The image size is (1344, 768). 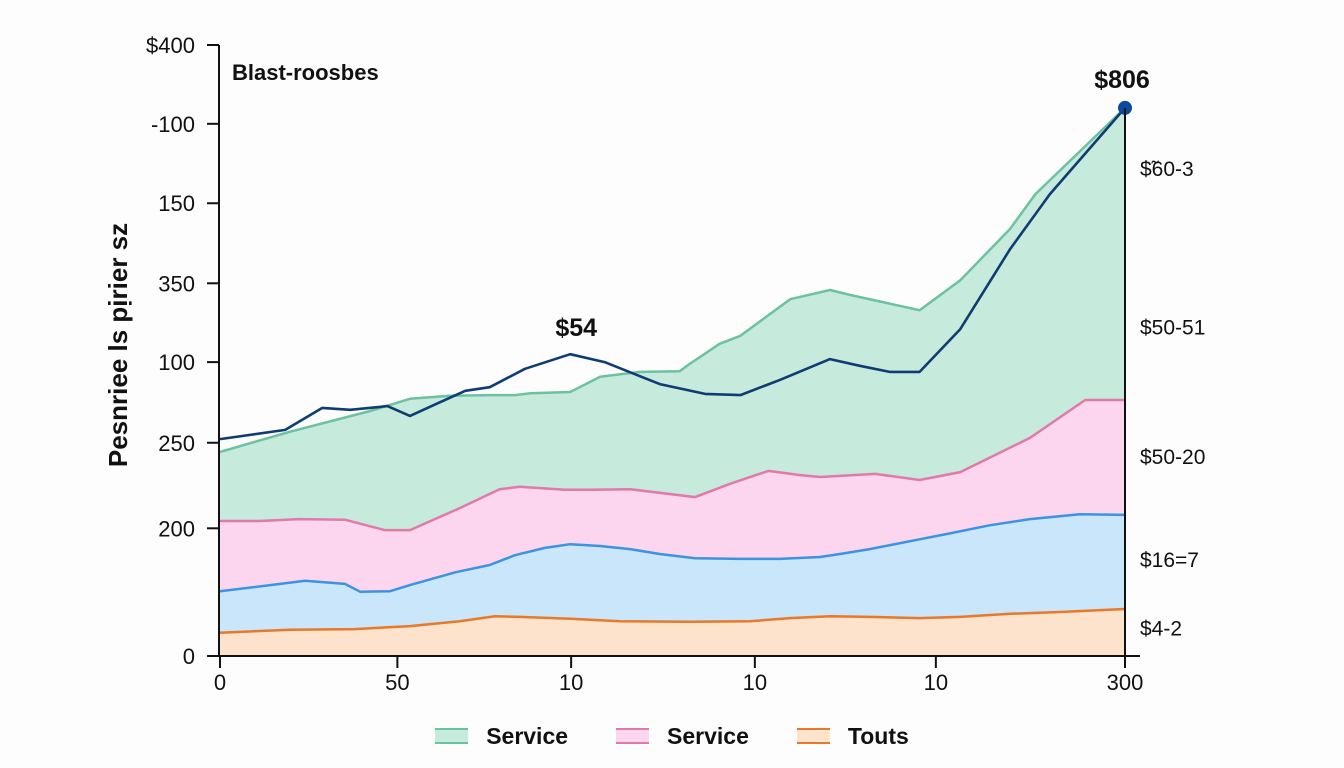 What do you see at coordinates (176, 528) in the screenshot?
I see `y-tick-label: 200` at bounding box center [176, 528].